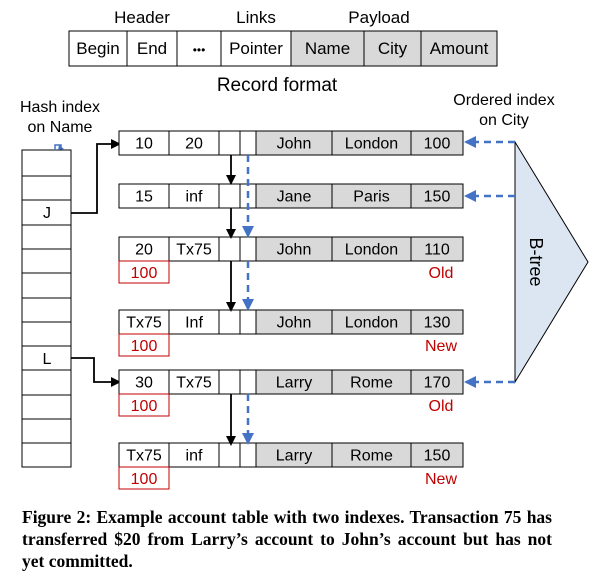 The width and height of the screenshot is (596, 581). What do you see at coordinates (96, 372) in the screenshot?
I see `hash-pointer-l` at bounding box center [96, 372].